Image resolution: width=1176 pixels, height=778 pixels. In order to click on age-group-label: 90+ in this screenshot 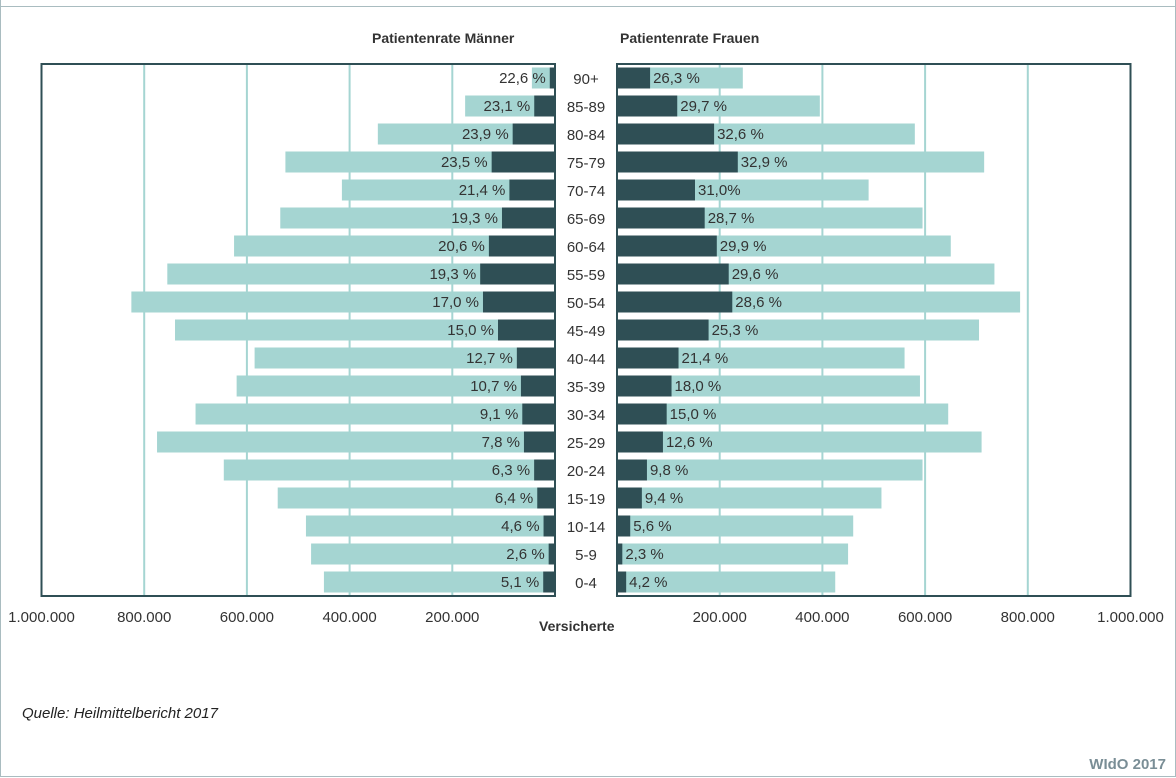, I will do `click(586, 79)`.